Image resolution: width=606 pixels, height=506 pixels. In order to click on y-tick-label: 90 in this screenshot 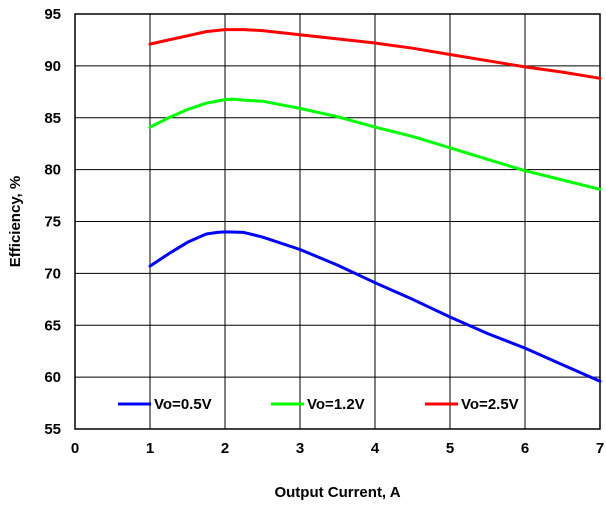, I will do `click(52, 66)`.